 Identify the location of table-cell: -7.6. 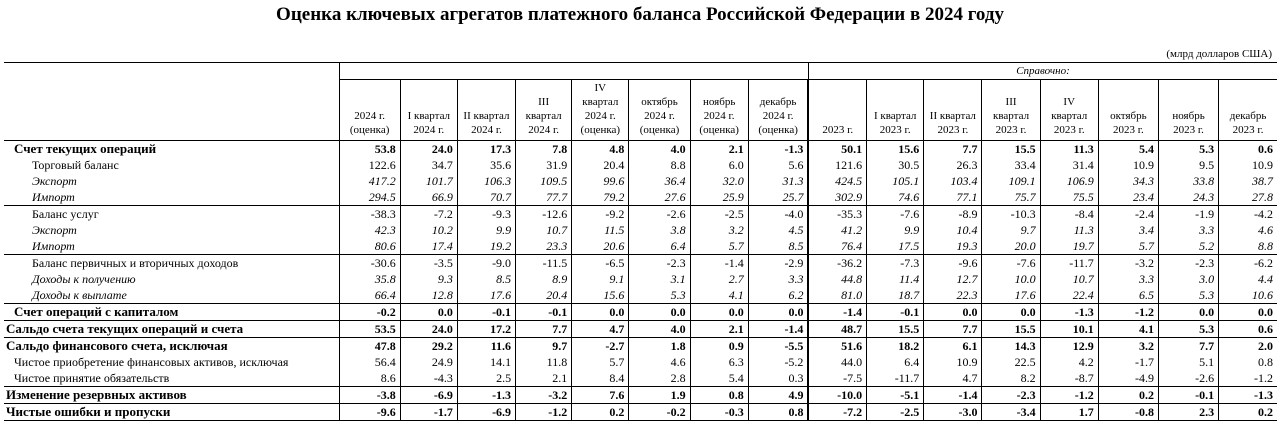
(895, 213).